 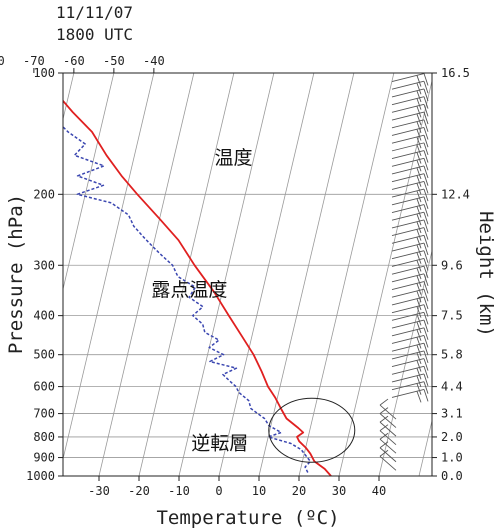 I want to click on y-tick-label: 100, so click(x=44, y=73).